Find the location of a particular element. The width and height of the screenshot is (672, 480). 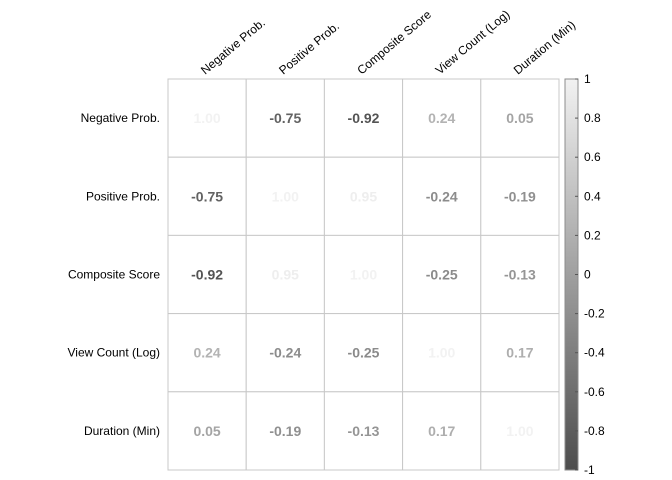

row-label: Positive Prob. is located at coordinates (123, 196).